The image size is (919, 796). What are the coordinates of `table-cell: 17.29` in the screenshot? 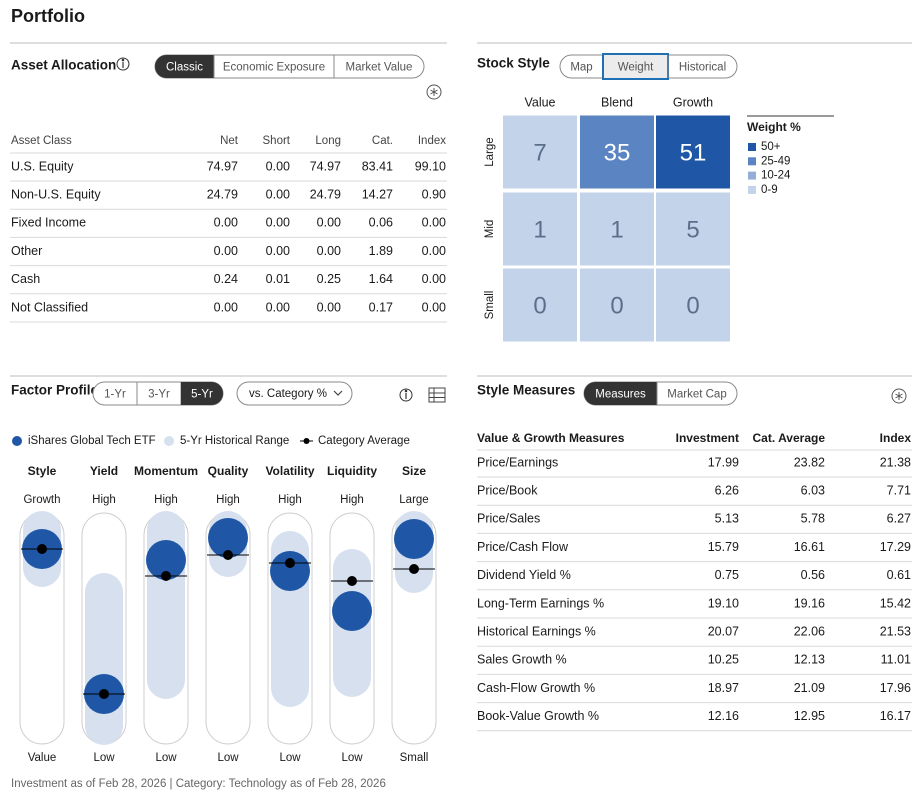 It's located at (895, 547).